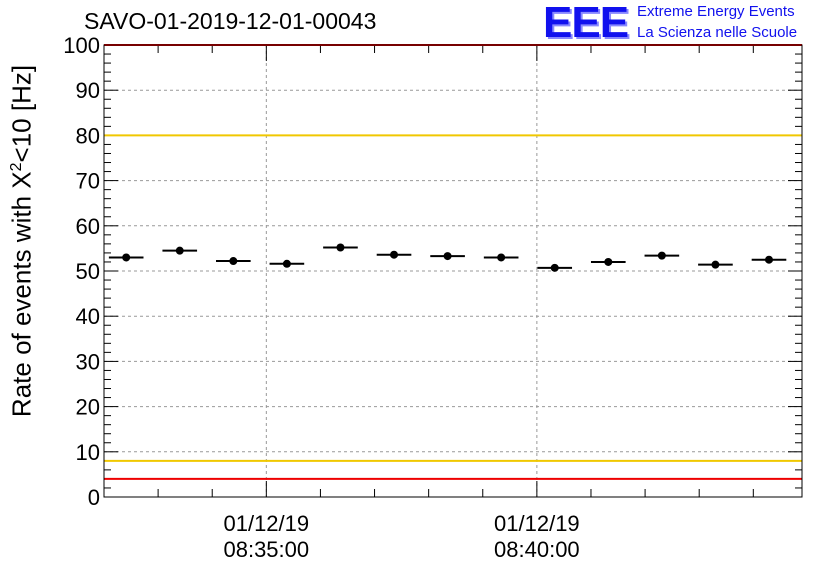 Image resolution: width=836 pixels, height=572 pixels. Describe the element at coordinates (716, 11) in the screenshot. I see `logo-caption-line1: Extreme Energy Events` at that location.